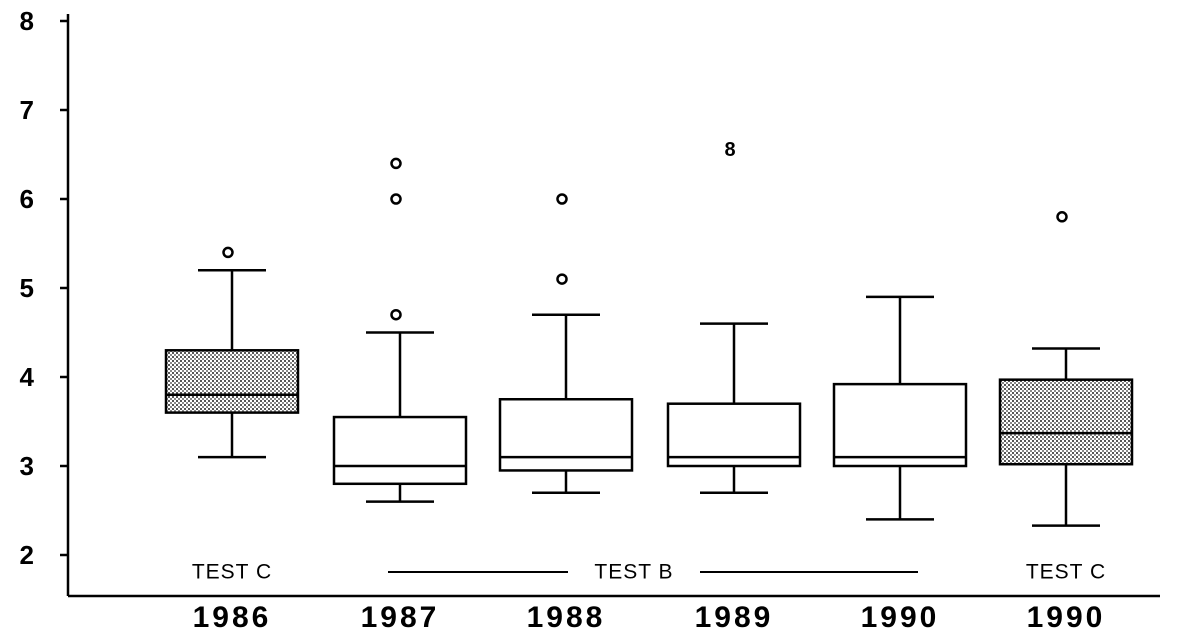  I want to click on y-tick-label: 5, so click(27, 288).